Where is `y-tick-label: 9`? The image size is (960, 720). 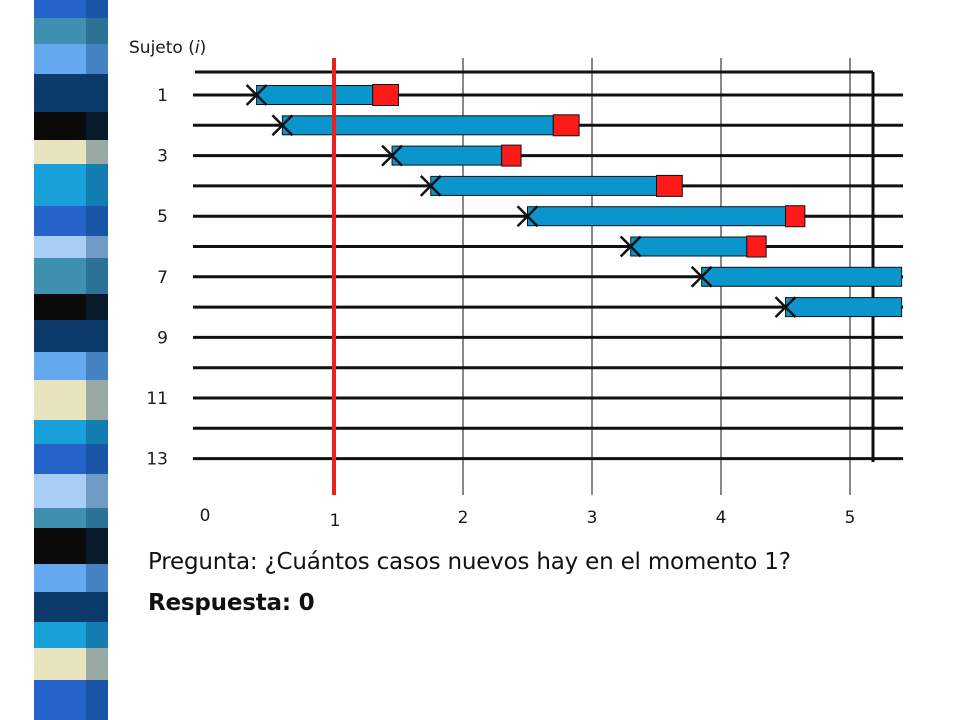
y-tick-label: 9 is located at coordinates (162, 338).